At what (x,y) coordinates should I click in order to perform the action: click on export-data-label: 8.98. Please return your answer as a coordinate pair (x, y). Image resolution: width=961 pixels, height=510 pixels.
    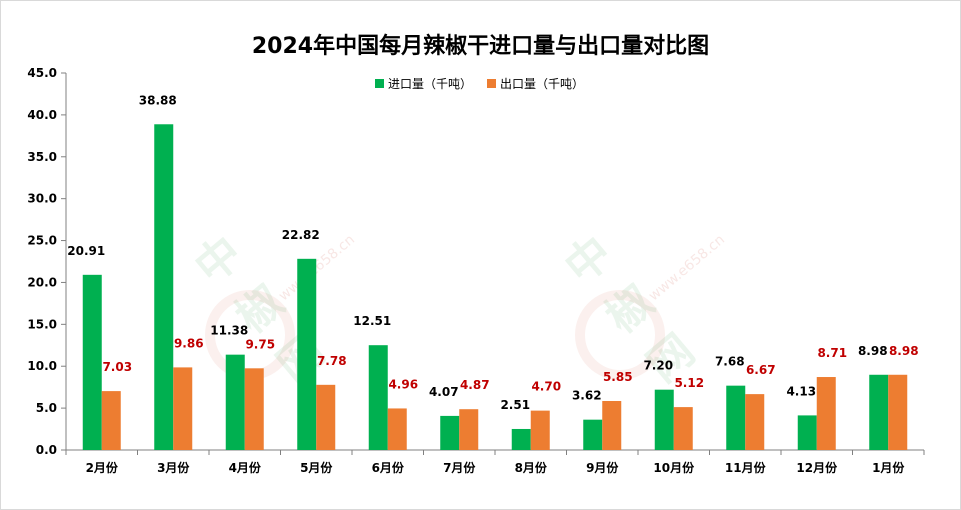
    Looking at the image, I should click on (904, 351).